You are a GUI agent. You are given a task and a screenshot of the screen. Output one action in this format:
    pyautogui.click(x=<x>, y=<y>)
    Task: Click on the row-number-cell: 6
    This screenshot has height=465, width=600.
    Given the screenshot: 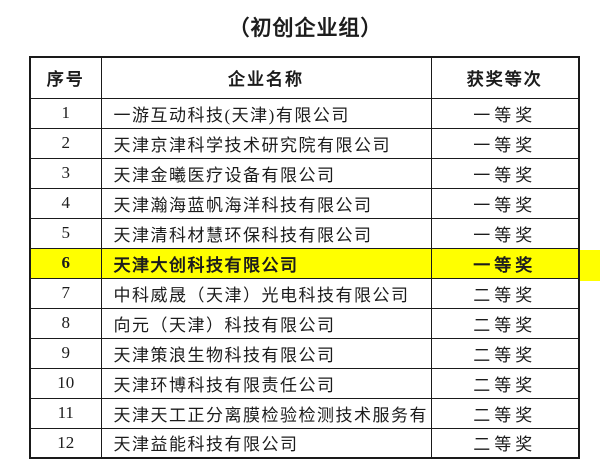 What is the action you would take?
    pyautogui.click(x=65, y=263)
    